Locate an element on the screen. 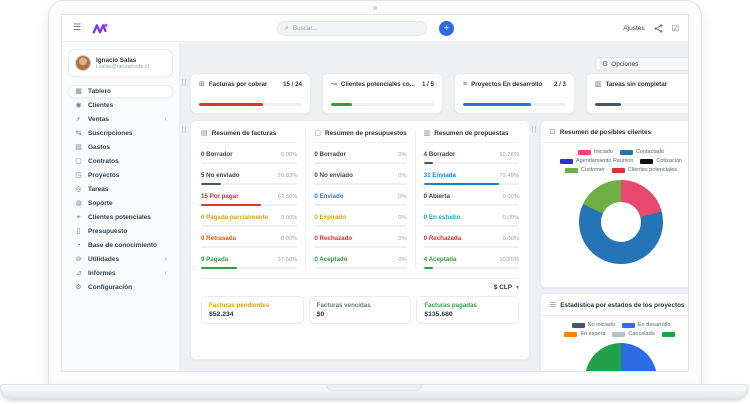  status-label: 0 Abierta is located at coordinates (436, 196).